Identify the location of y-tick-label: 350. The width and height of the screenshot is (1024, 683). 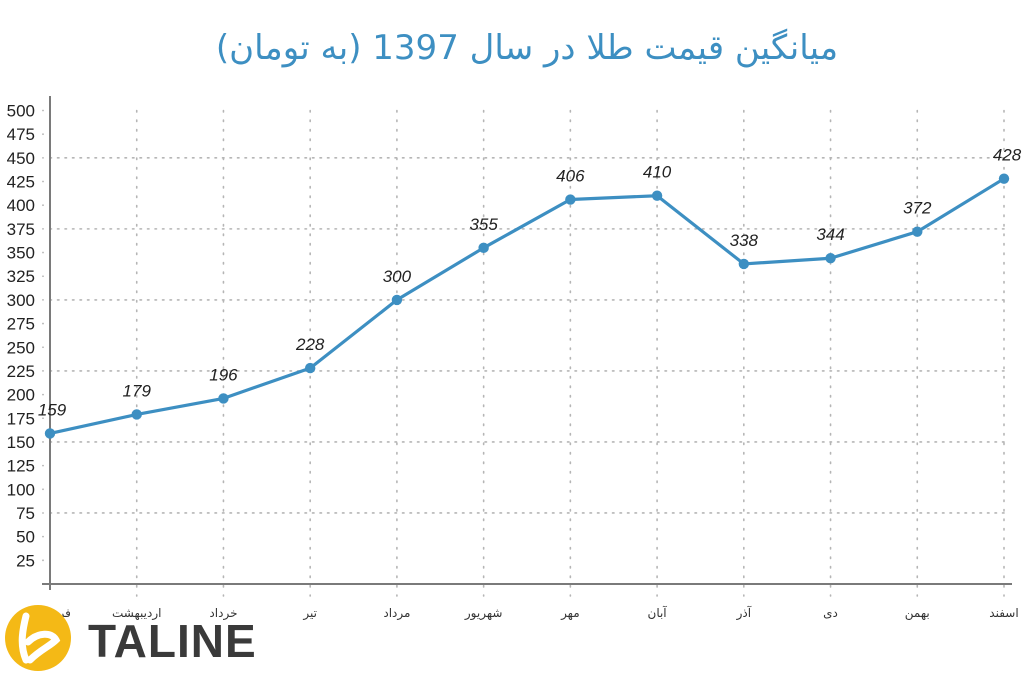
(21, 253).